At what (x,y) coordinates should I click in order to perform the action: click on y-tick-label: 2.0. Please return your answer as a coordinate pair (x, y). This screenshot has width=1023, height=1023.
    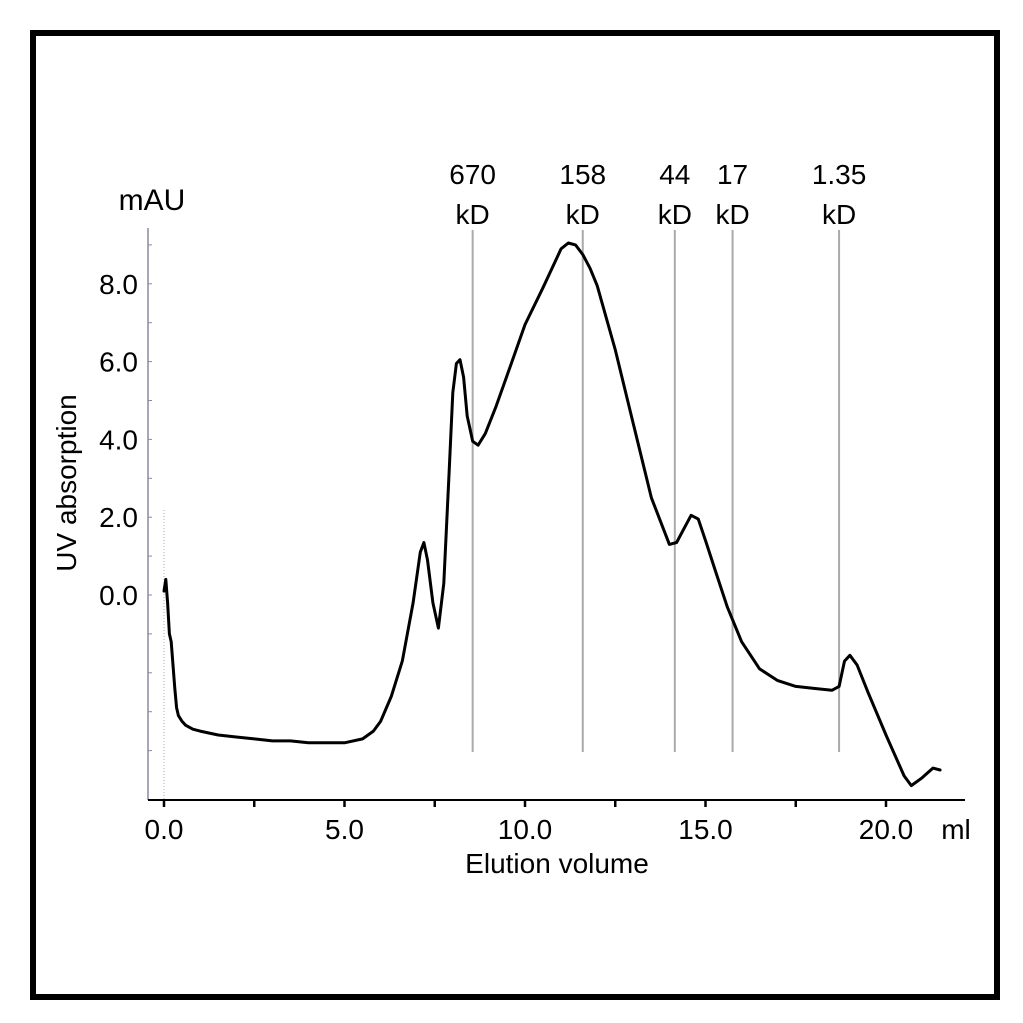
    Looking at the image, I should click on (118, 517).